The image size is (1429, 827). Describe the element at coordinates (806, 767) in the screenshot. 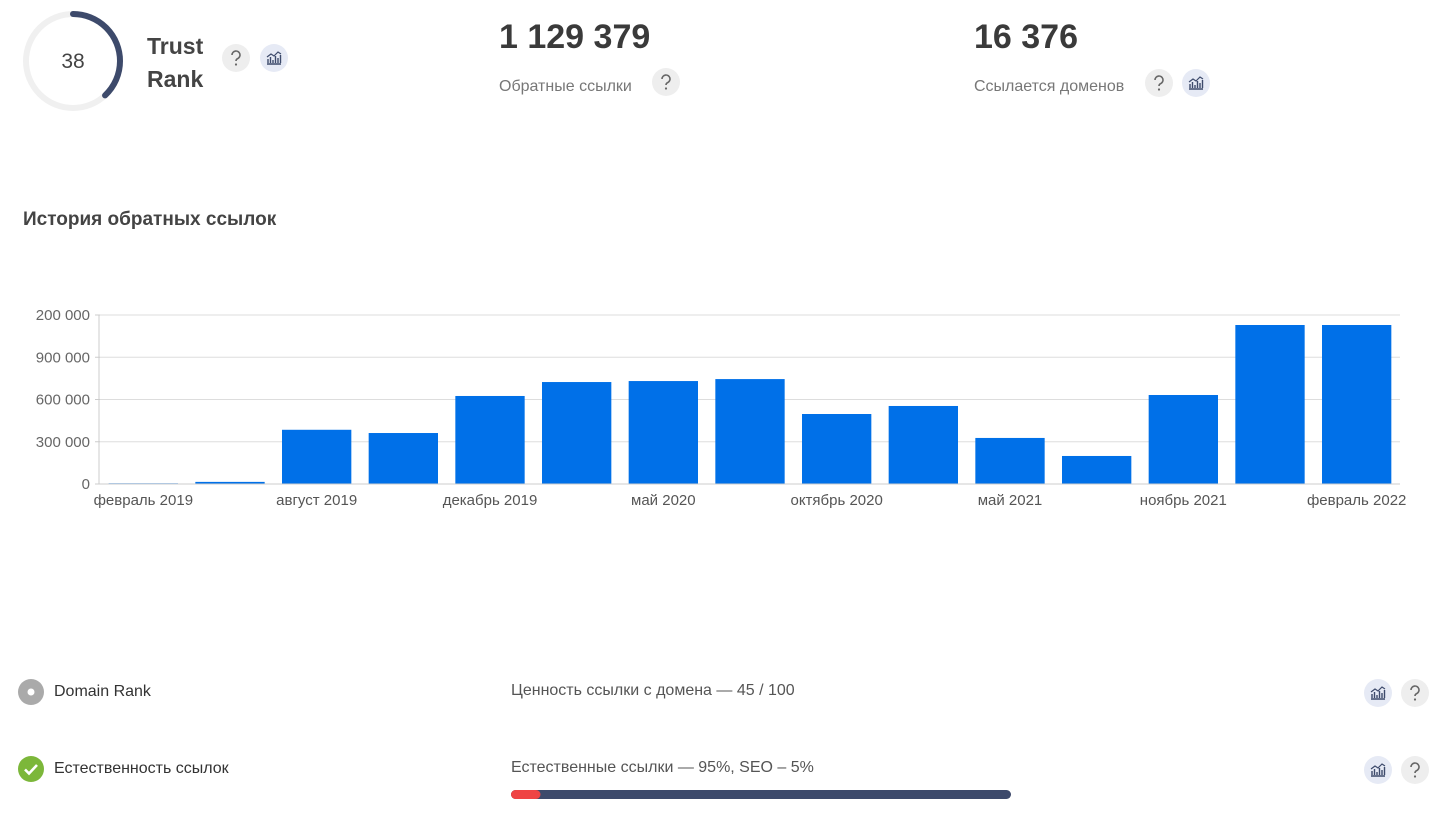

I see `unit: %` at that location.